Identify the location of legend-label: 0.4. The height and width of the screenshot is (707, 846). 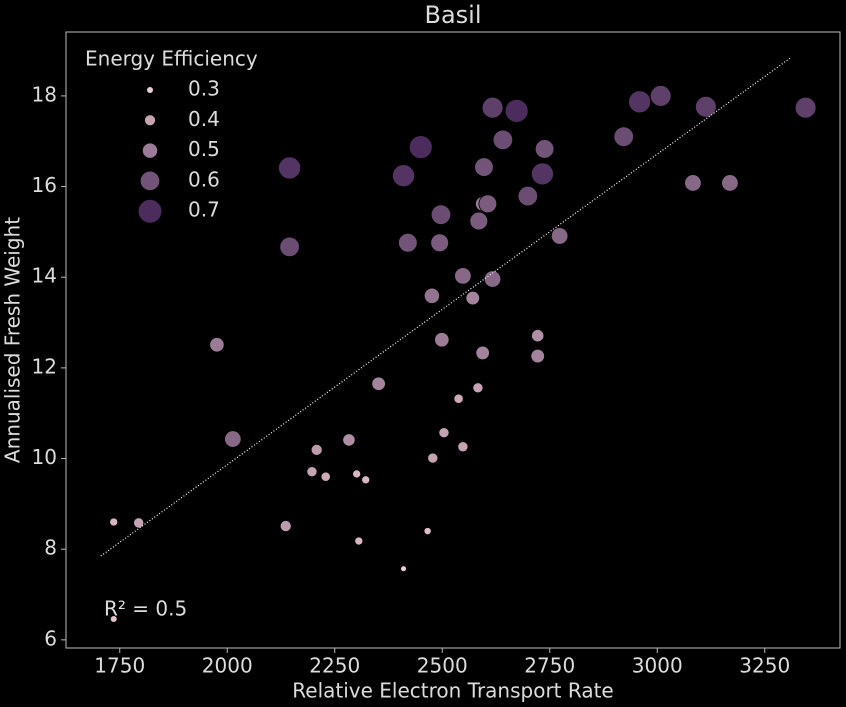
(204, 119).